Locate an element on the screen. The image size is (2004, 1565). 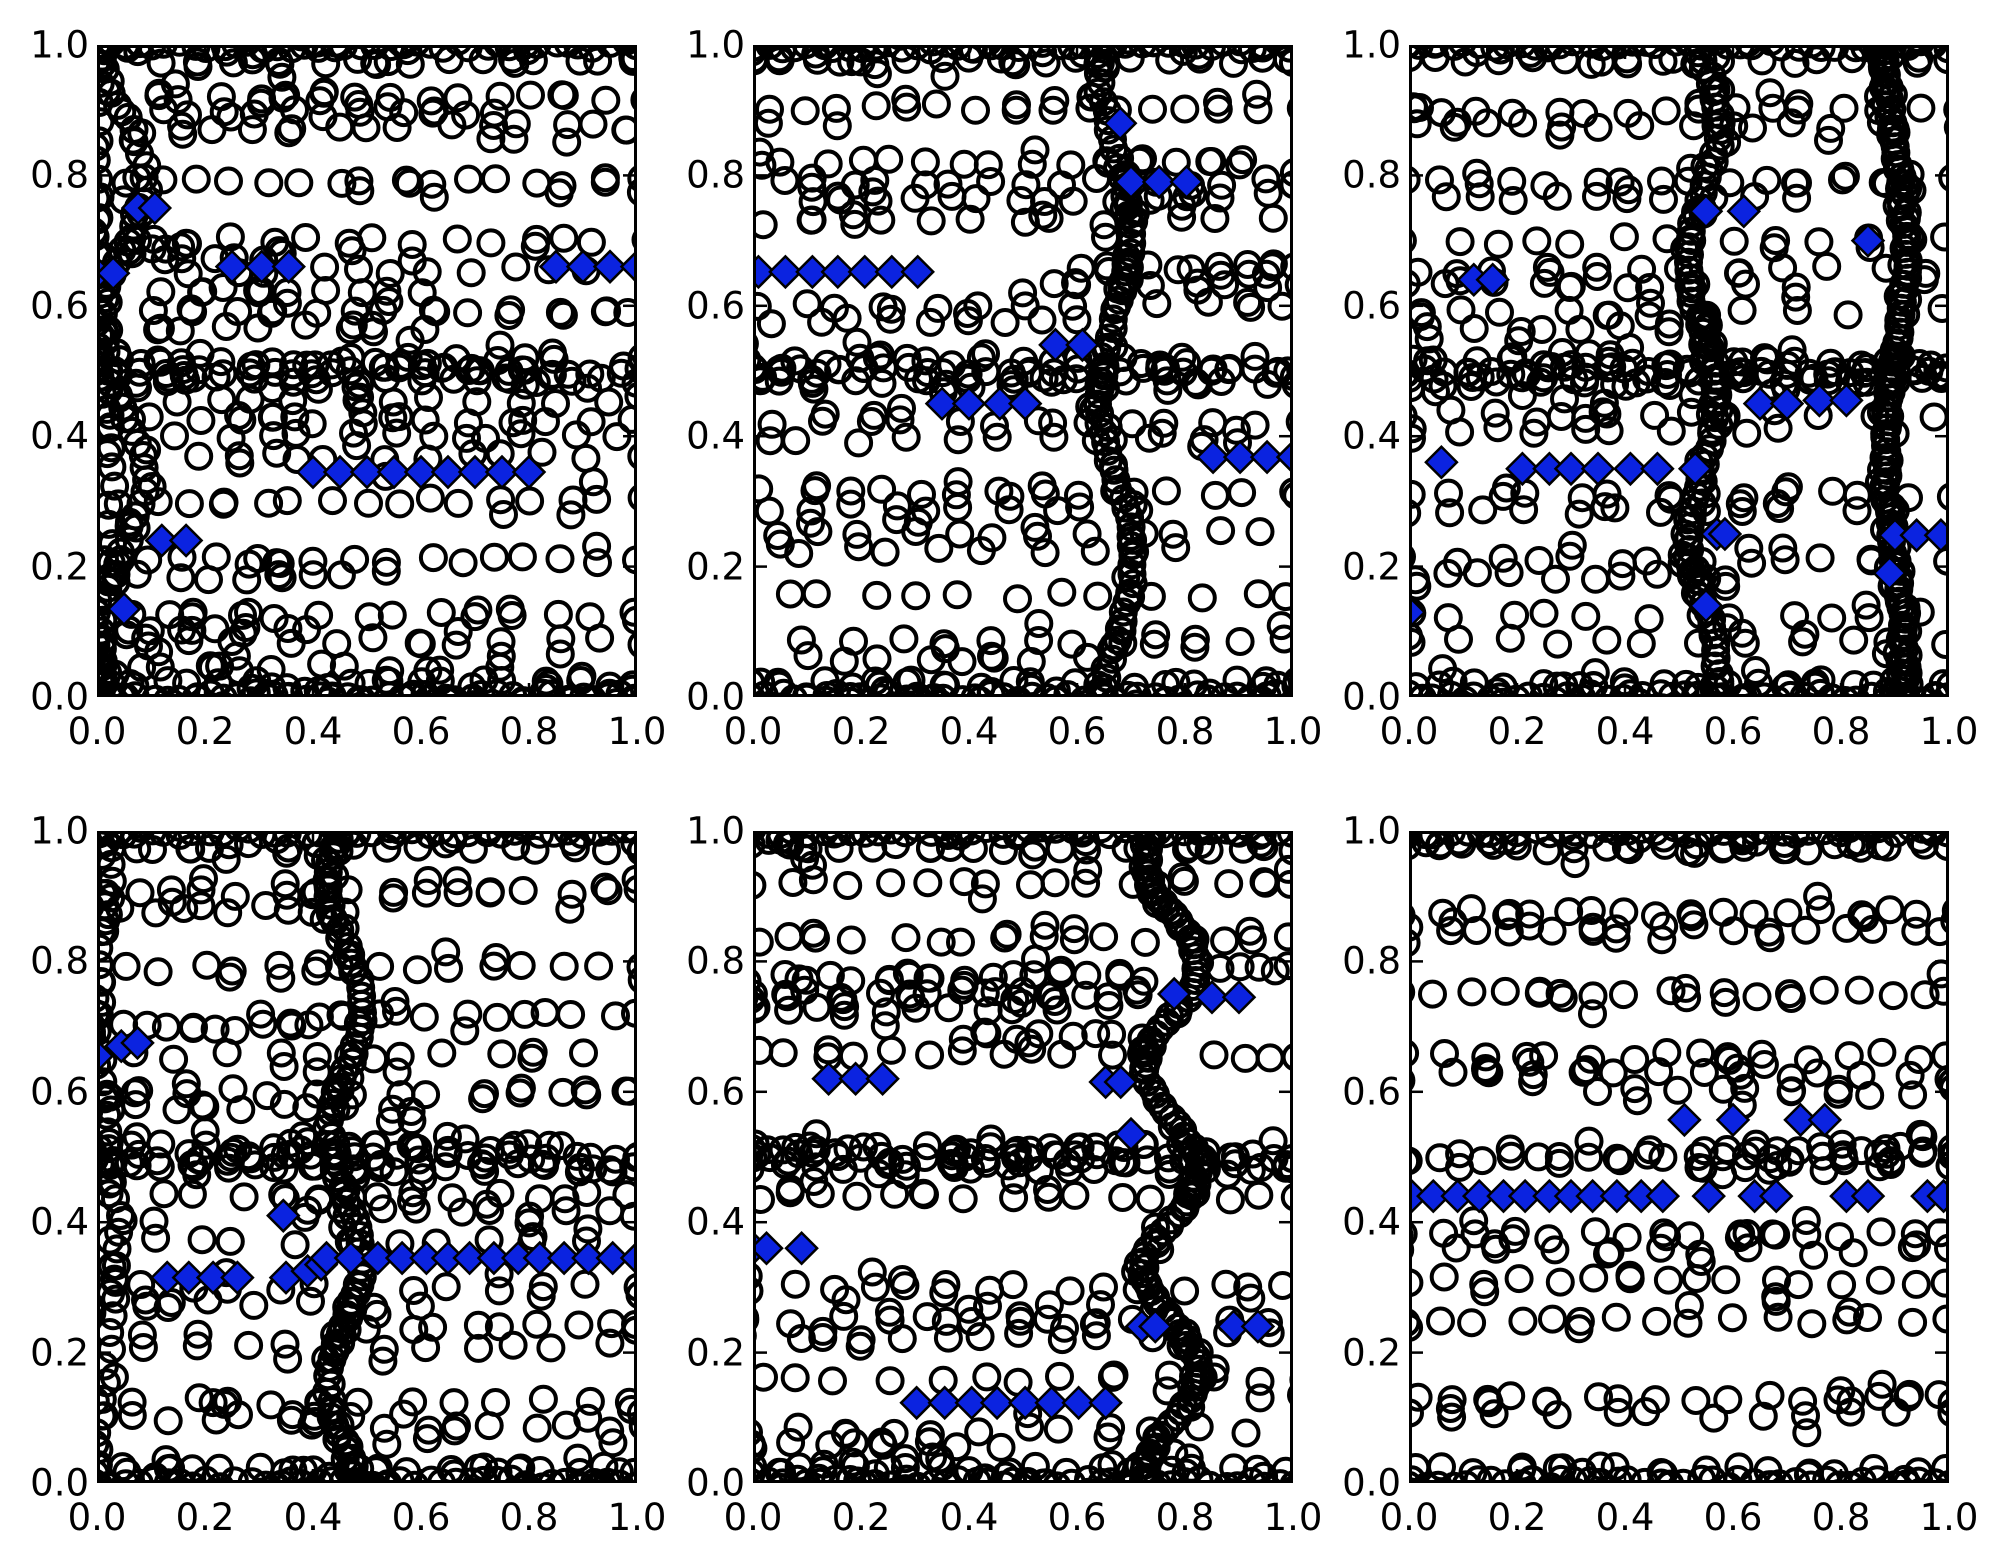
y-tick-label: 0.2 is located at coordinates (59, 1353).